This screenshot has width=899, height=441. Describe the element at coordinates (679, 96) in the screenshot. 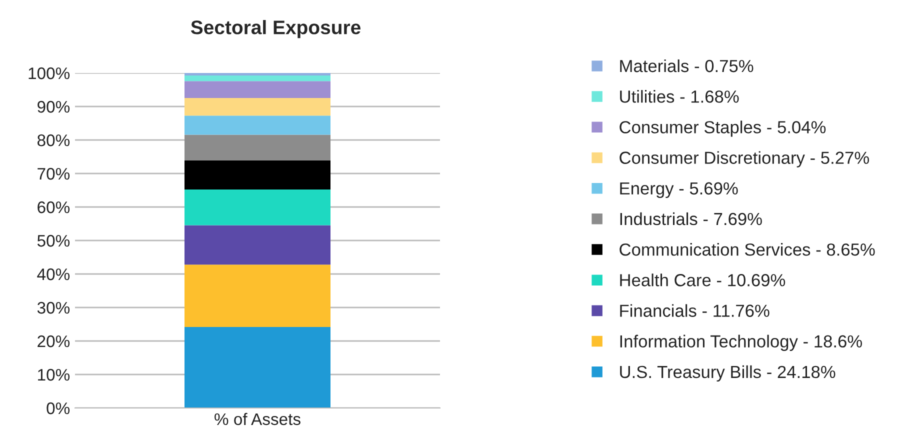

I see `legend-label: Utilities - 1.68%` at that location.